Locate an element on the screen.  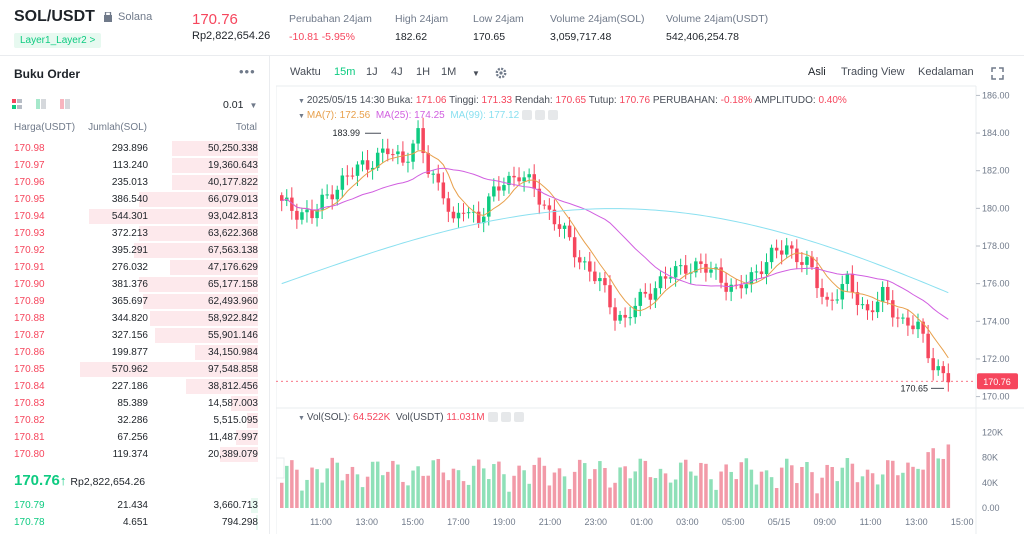
ask-row: 170.93 372.213 63,622.368 is located at coordinates (135, 233).